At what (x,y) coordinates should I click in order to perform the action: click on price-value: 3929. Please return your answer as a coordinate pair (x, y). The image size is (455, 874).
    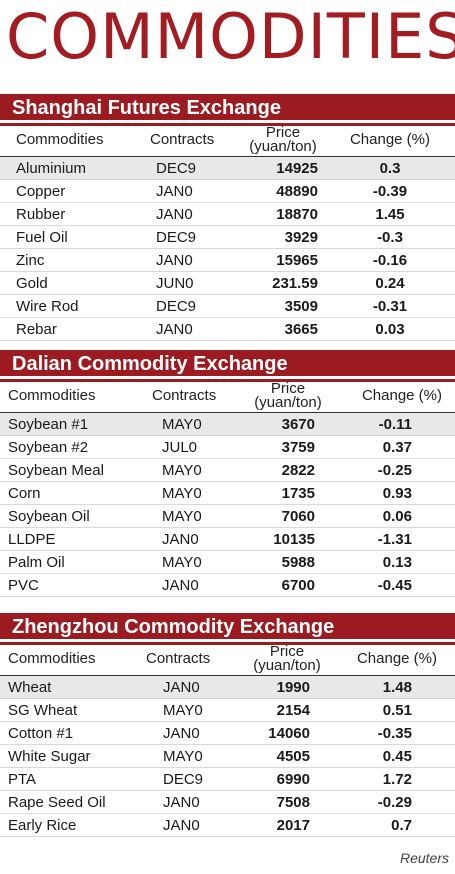
    Looking at the image, I should click on (301, 237).